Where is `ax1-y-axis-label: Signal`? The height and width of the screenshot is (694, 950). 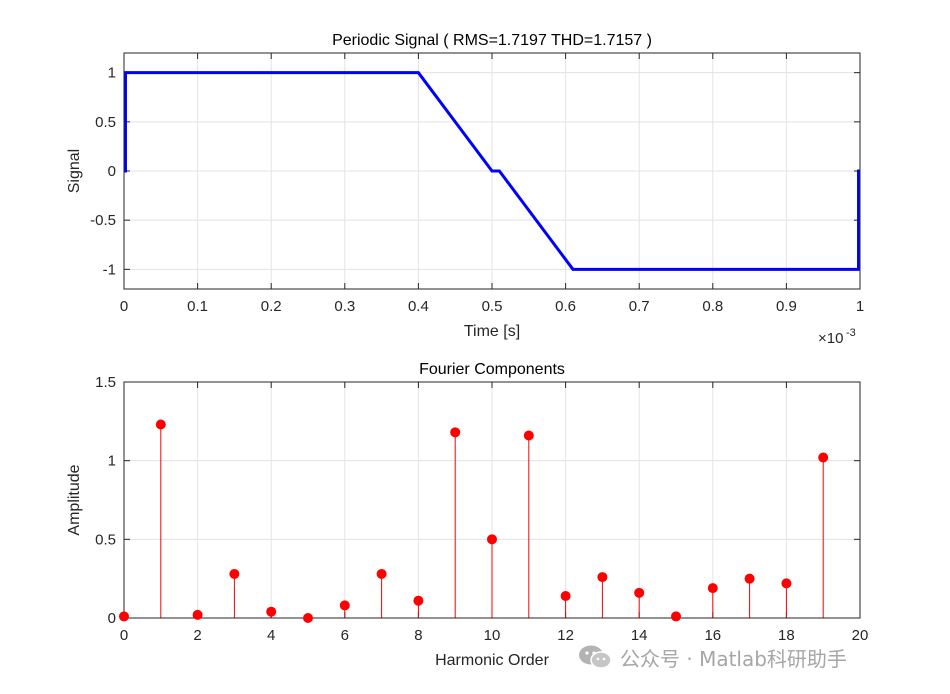
ax1-y-axis-label: Signal is located at coordinates (74, 171).